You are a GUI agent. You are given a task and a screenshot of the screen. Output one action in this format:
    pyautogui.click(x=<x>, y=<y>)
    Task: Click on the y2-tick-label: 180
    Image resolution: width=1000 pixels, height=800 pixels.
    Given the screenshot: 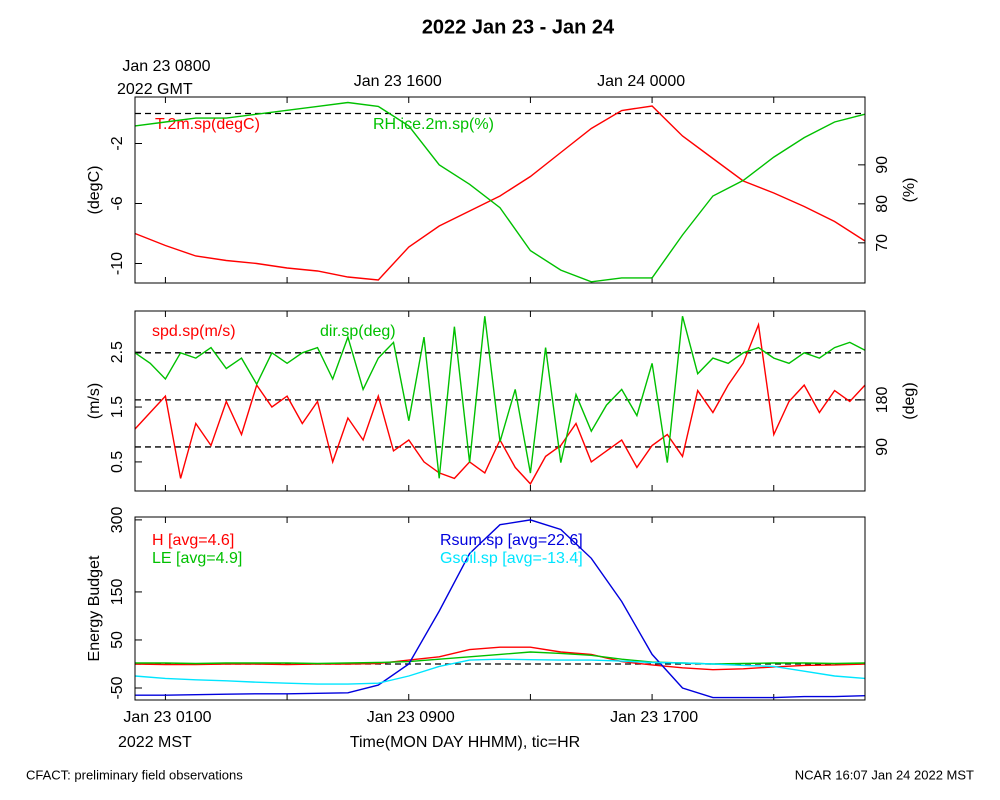 What is the action you would take?
    pyautogui.click(x=882, y=399)
    